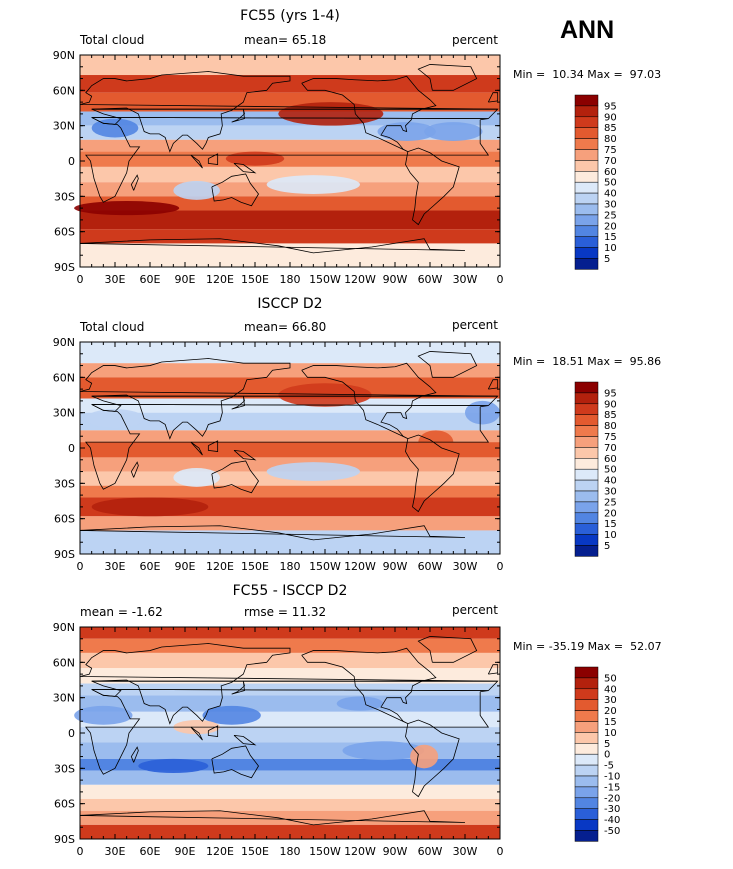 This screenshot has width=733, height=869. I want to click on x-tick-label: 60W, so click(430, 851).